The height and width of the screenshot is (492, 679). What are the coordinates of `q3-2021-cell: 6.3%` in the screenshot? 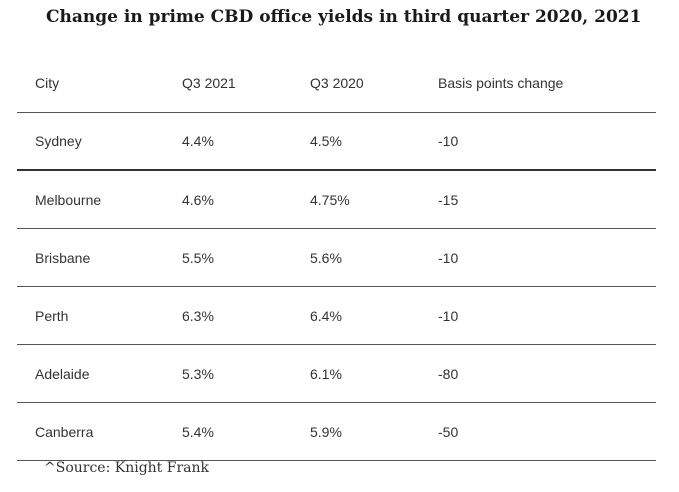 It's located at (198, 315).